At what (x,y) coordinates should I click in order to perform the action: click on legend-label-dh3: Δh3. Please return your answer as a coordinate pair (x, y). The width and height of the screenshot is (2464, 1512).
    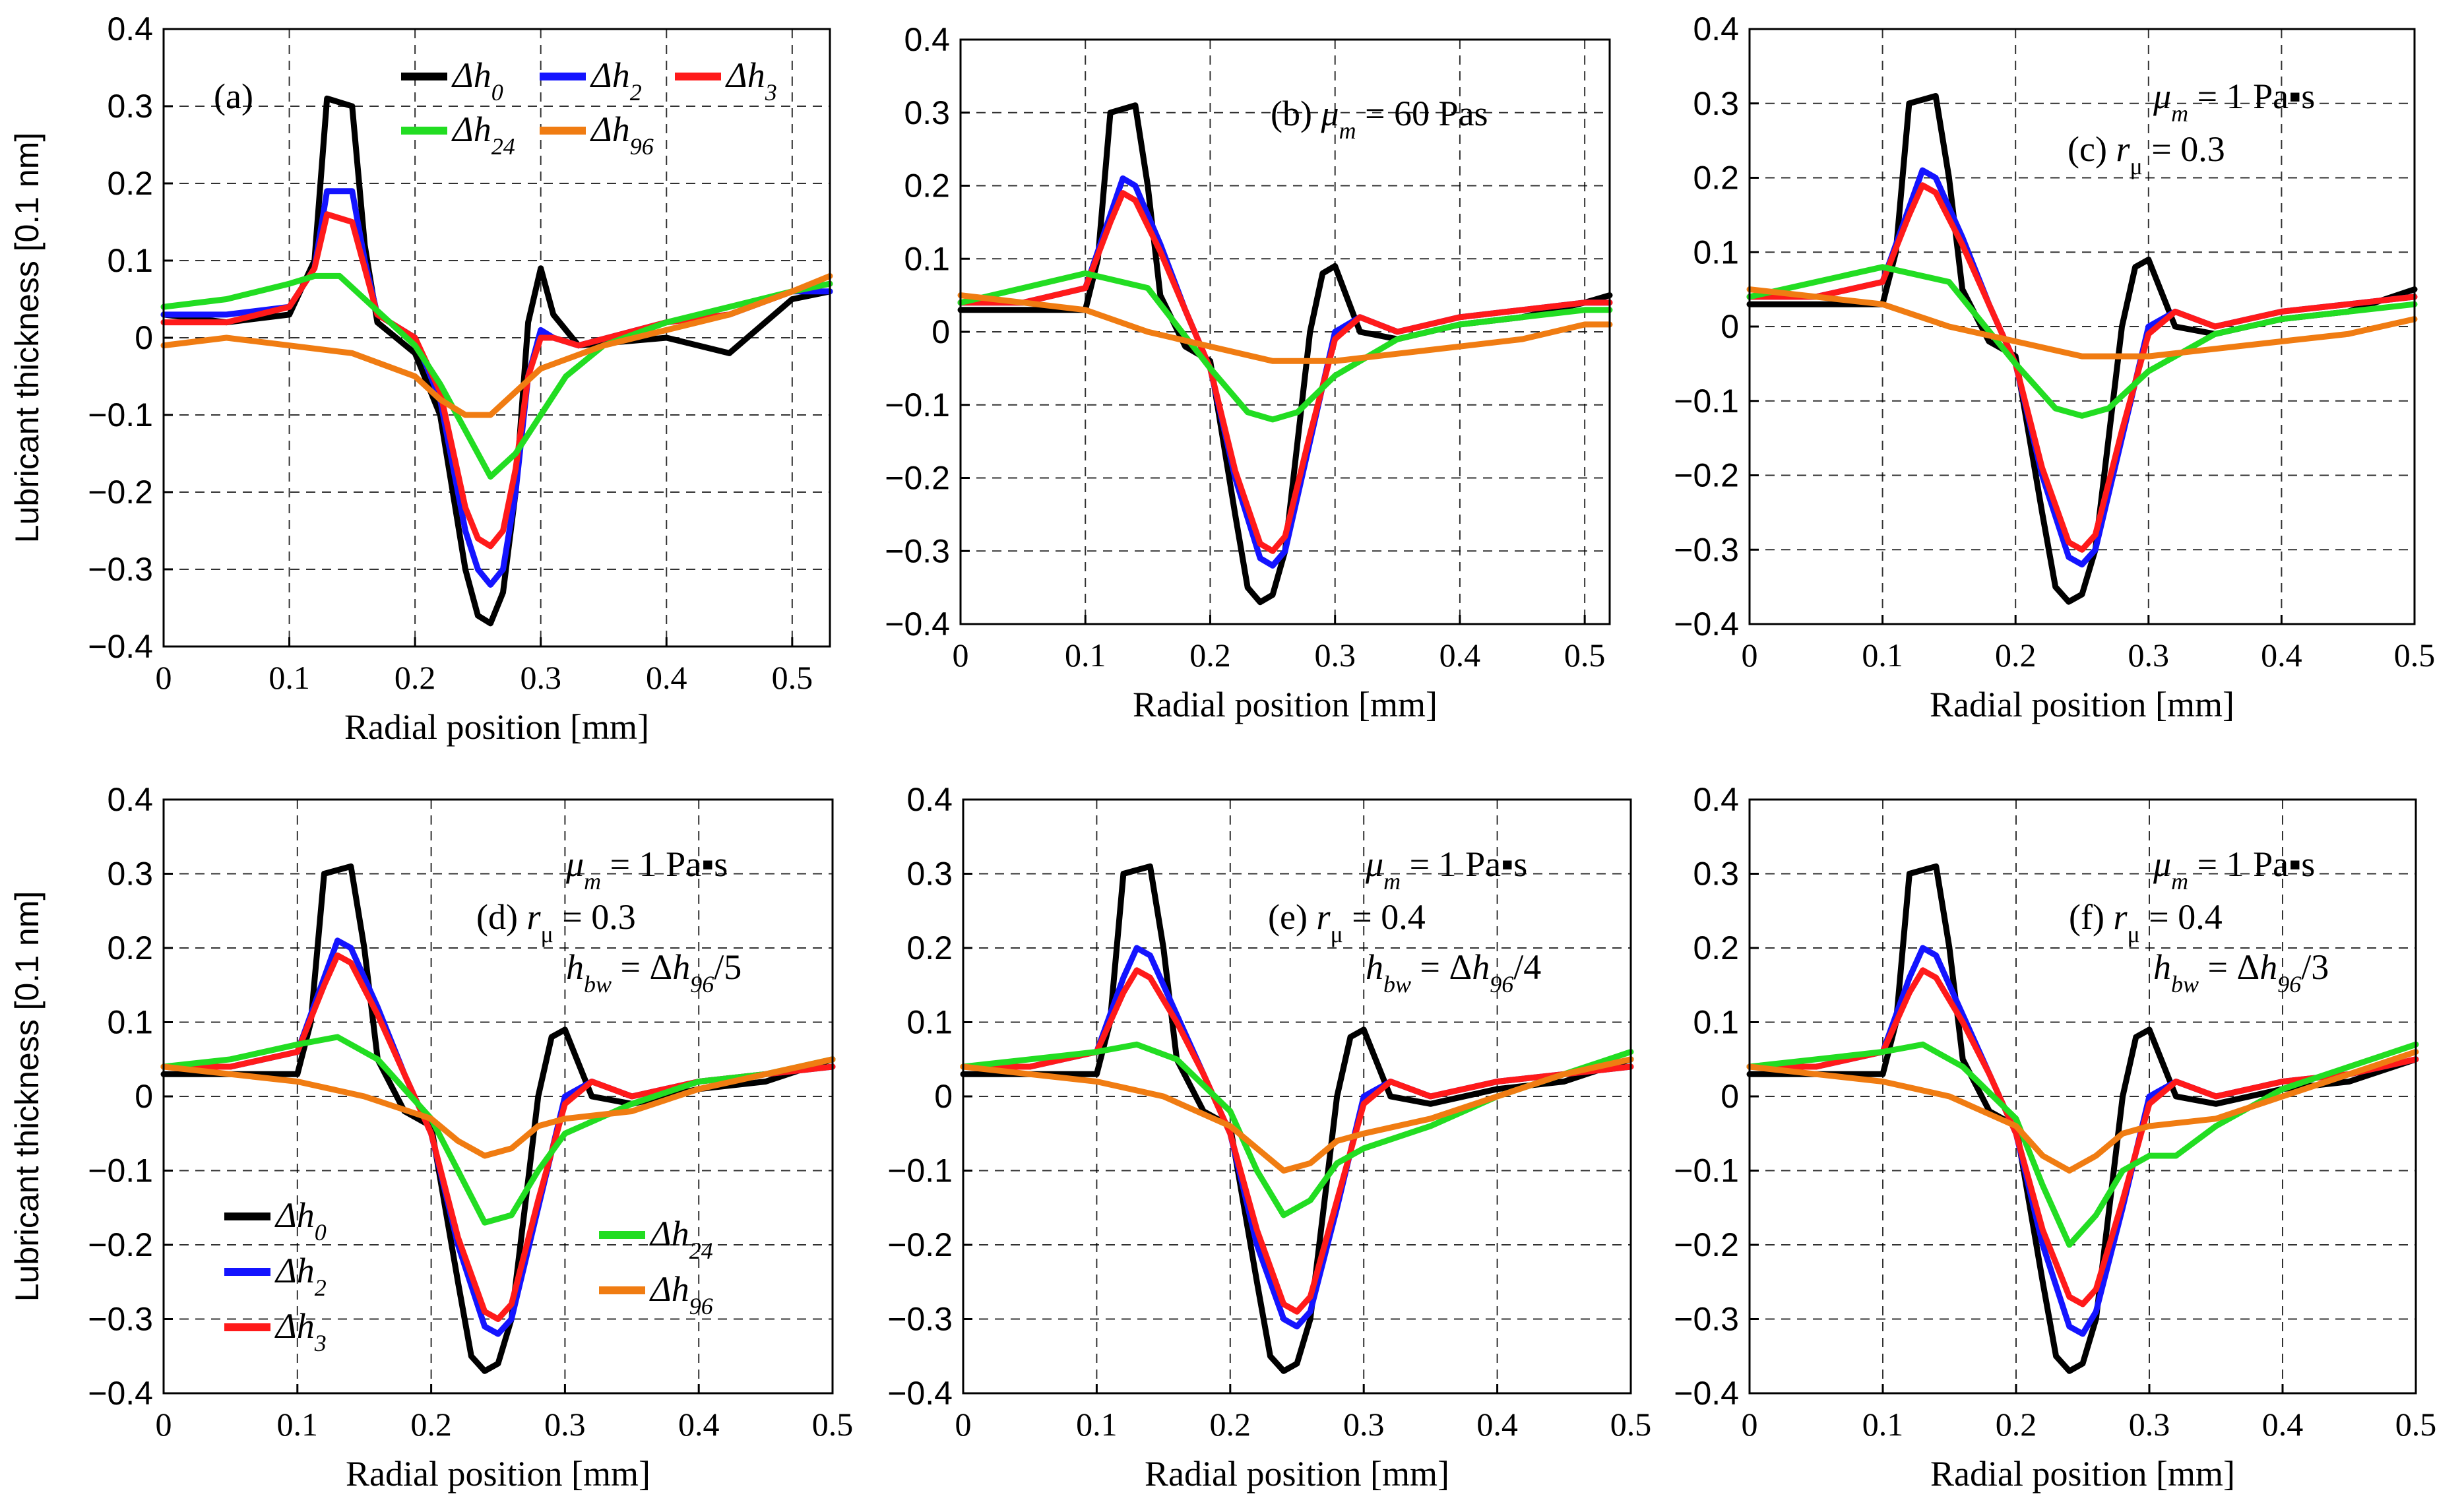
    Looking at the image, I should click on (300, 1331).